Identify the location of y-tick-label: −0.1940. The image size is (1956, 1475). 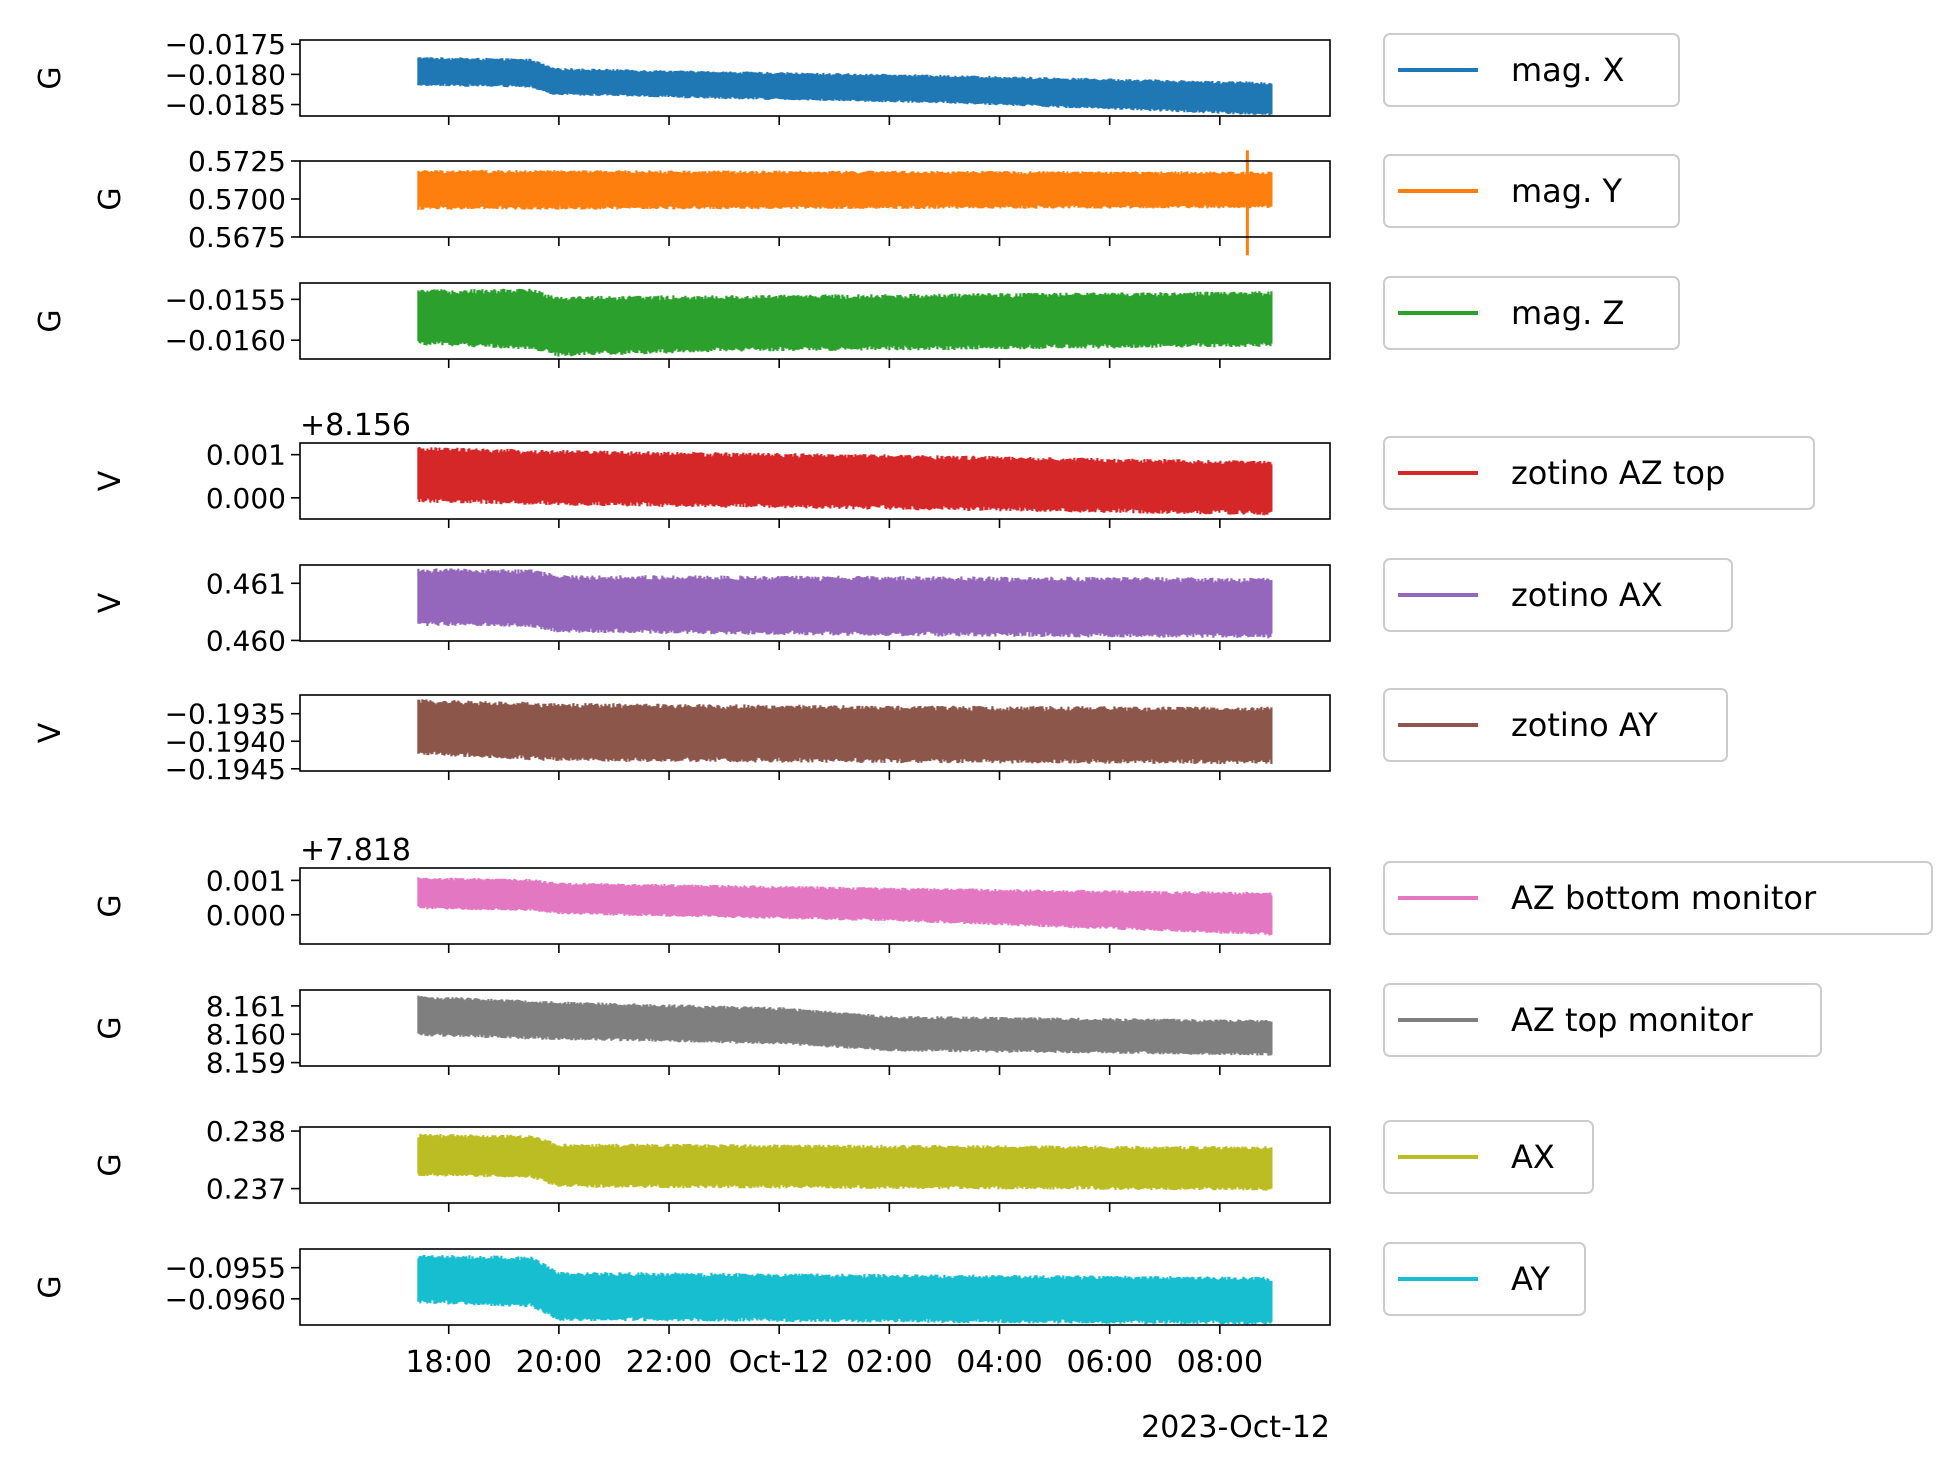
(225, 741).